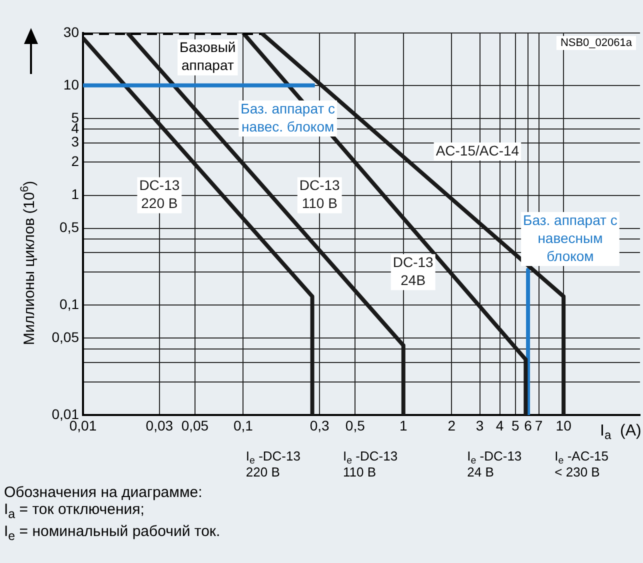 This screenshot has width=643, height=563. Describe the element at coordinates (75, 142) in the screenshot. I see `y-tick-label: 3` at that location.